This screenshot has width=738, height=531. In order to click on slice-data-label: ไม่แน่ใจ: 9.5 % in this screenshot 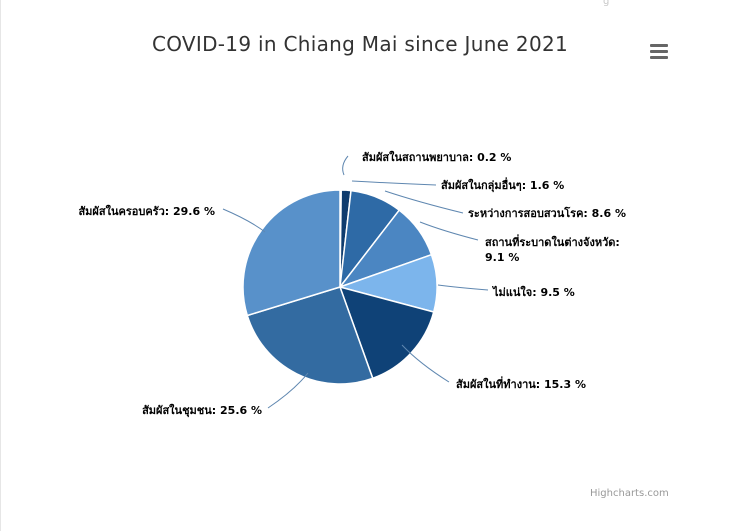, I will do `click(533, 292)`.